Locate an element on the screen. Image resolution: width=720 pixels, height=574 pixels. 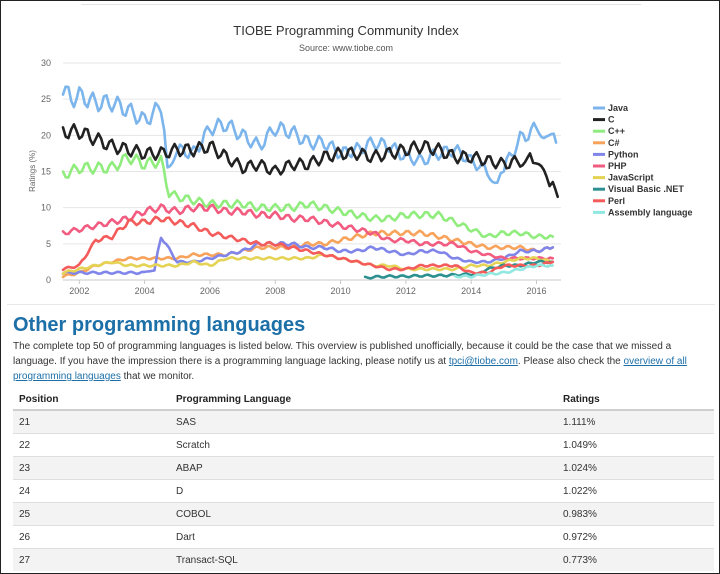
table-row: 27 Transact-SQL 0.773% is located at coordinates (363, 559).